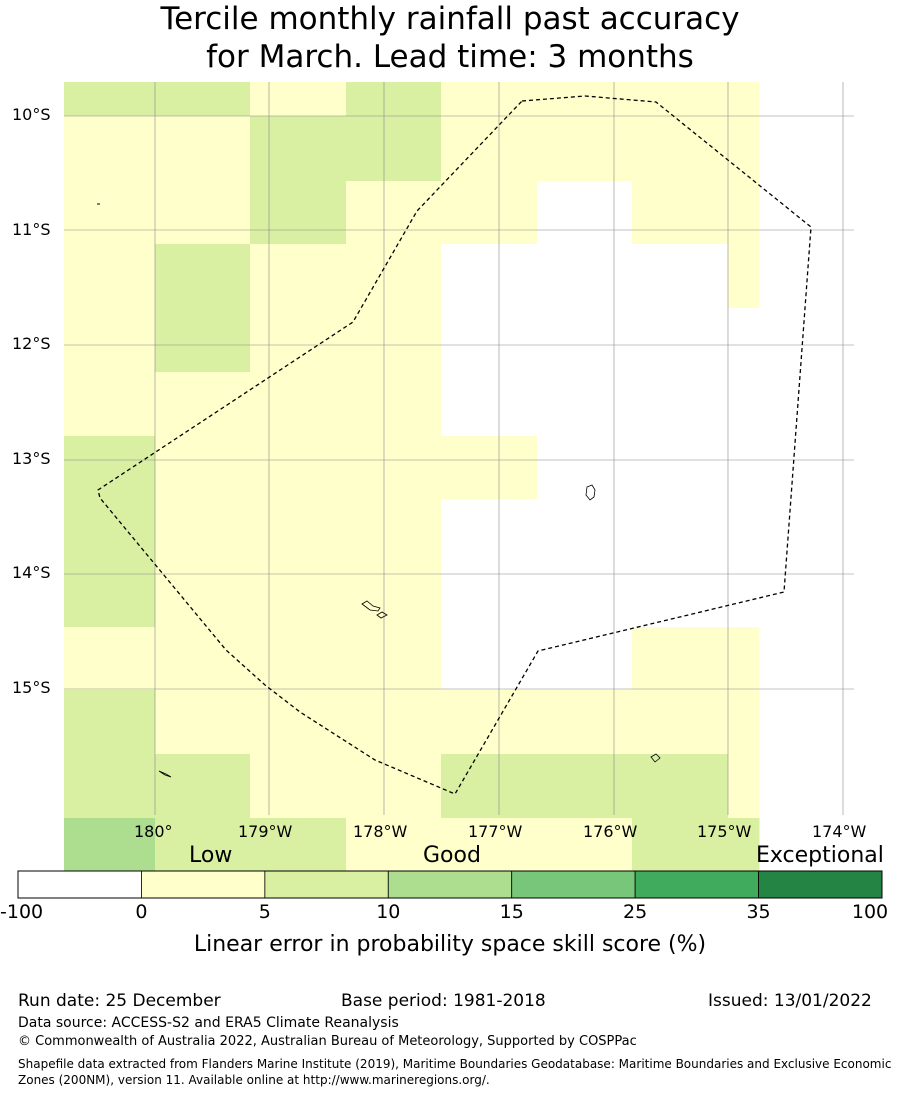 The width and height of the screenshot is (900, 1095). Describe the element at coordinates (758, 912) in the screenshot. I see `colorbar-tick-label: 35` at that location.